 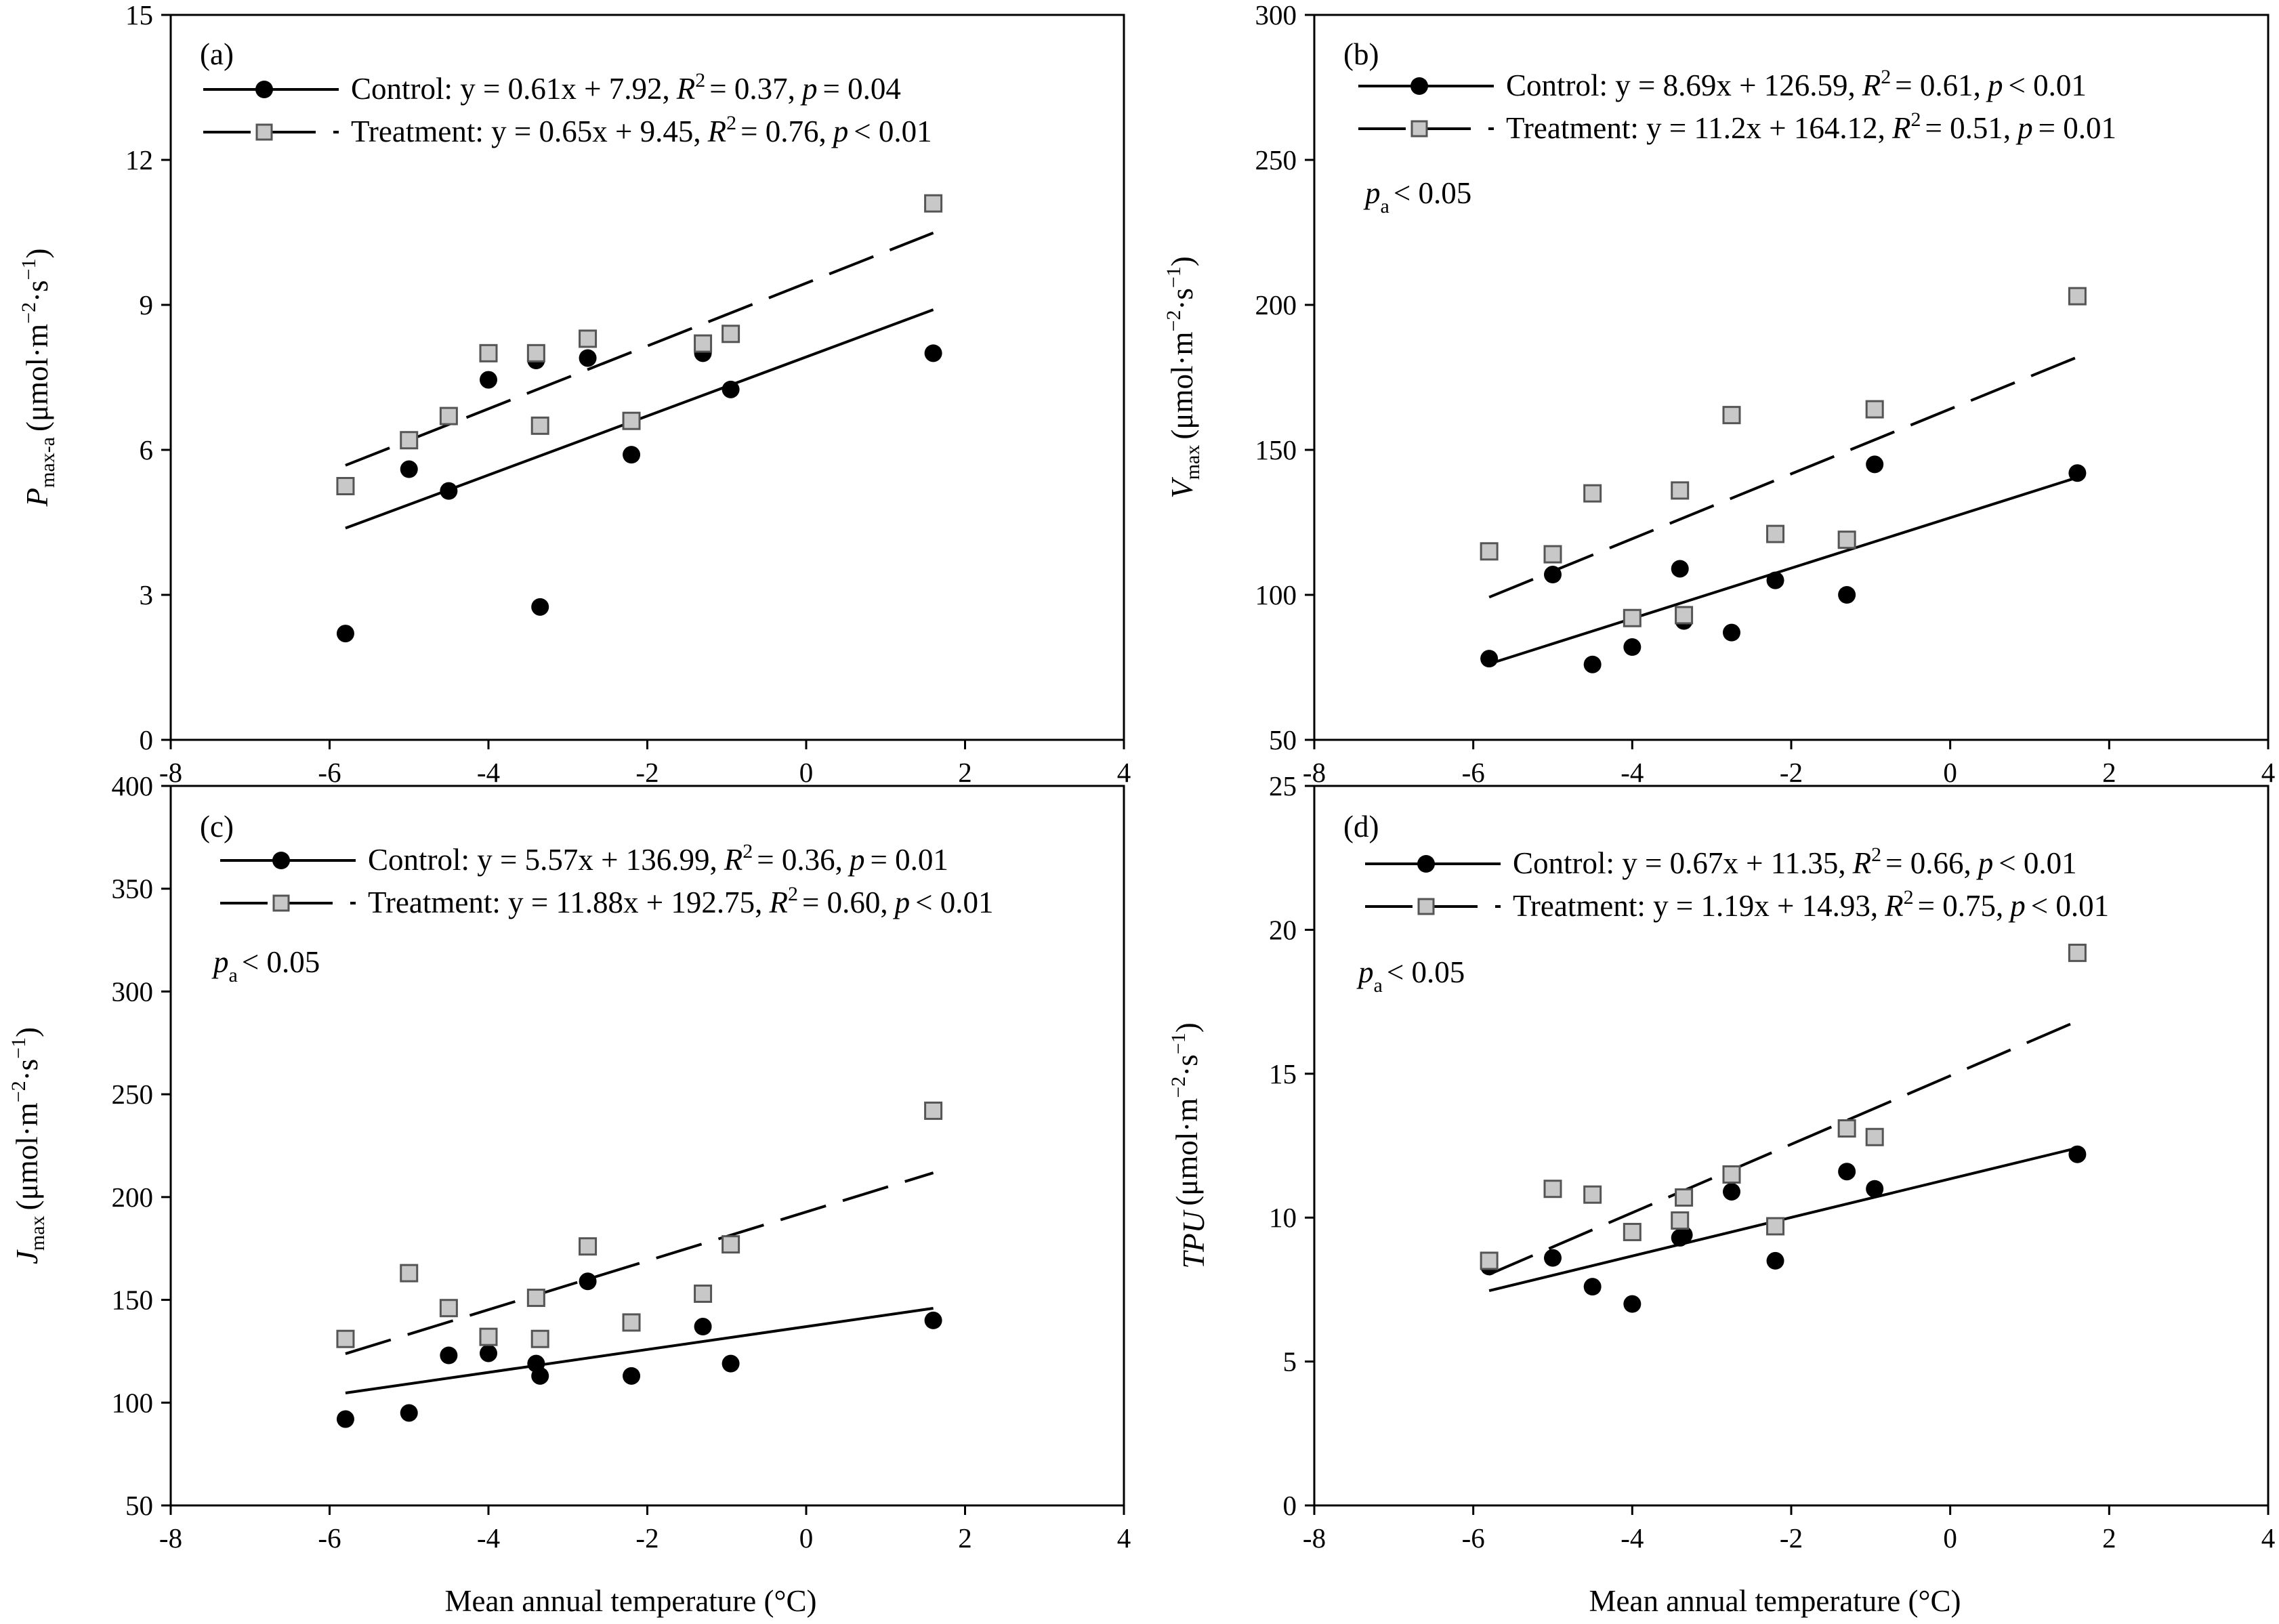 What do you see at coordinates (2077, 128) in the screenshot?
I see `legend-p-value: = 0.01` at bounding box center [2077, 128].